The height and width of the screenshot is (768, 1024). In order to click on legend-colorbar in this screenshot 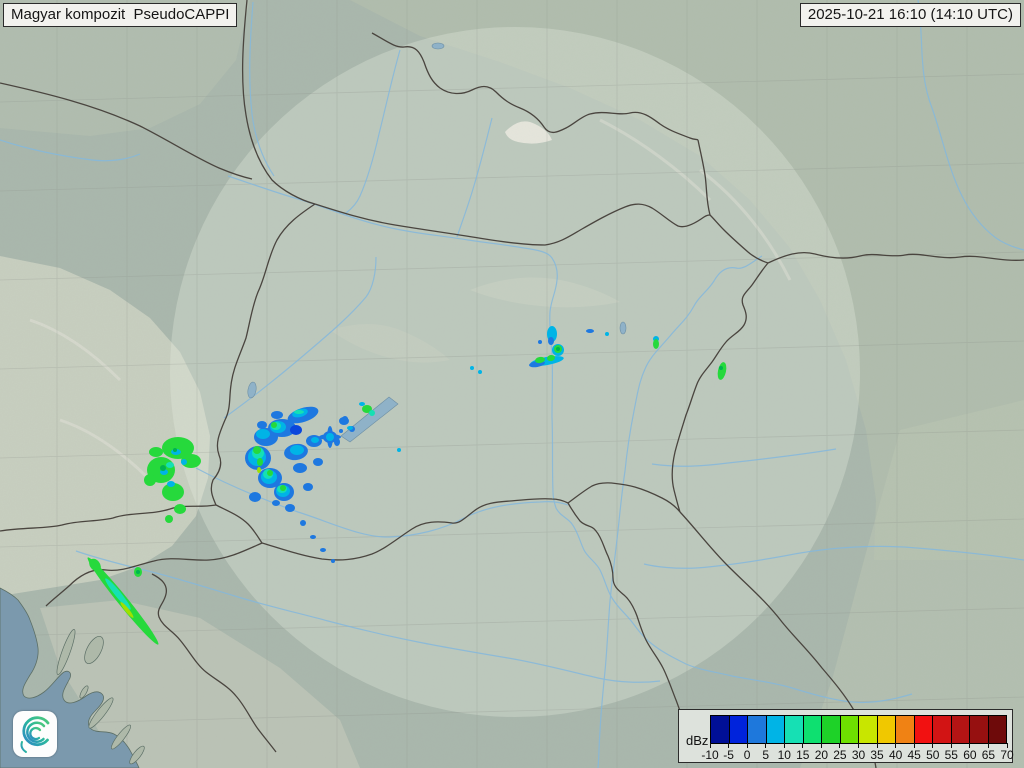, I will do `click(858, 729)`.